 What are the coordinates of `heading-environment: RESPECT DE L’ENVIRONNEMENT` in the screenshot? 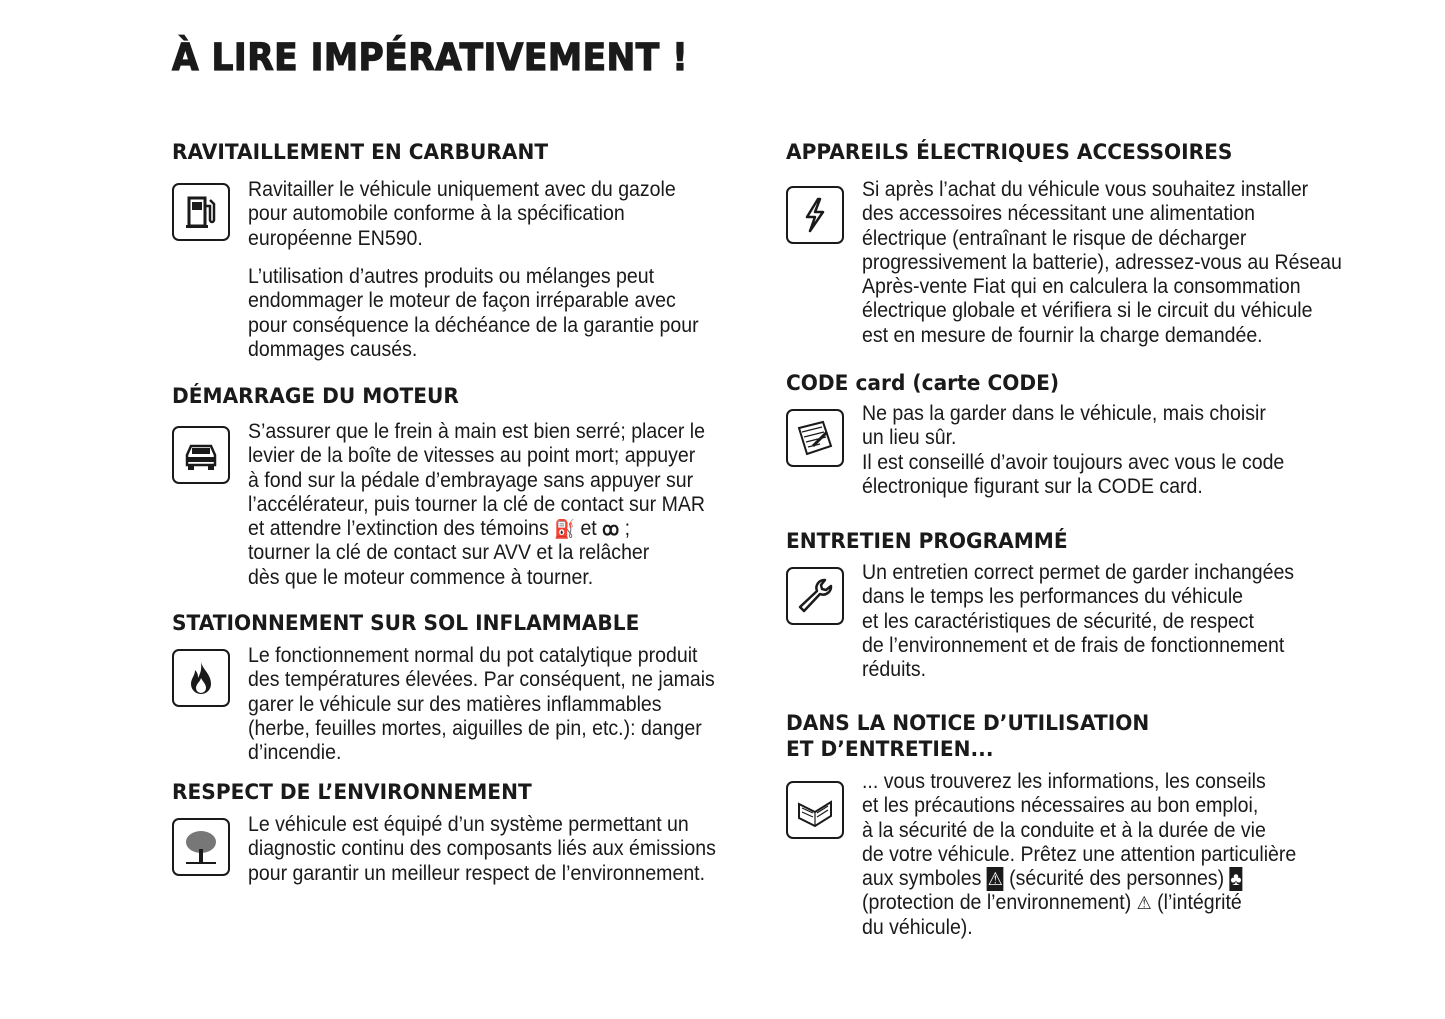 It's located at (352, 792).